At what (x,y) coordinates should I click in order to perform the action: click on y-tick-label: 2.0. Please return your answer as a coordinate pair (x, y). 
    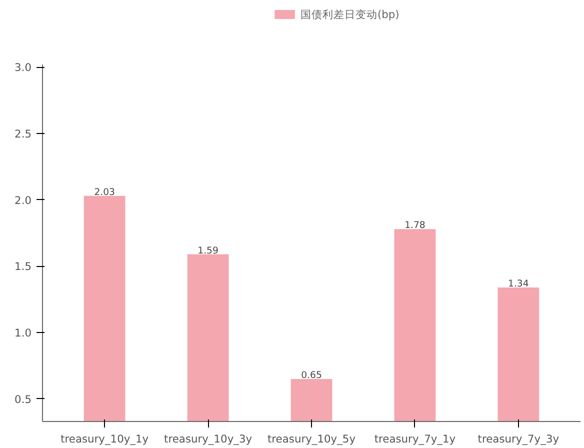
    Looking at the image, I should click on (23, 200).